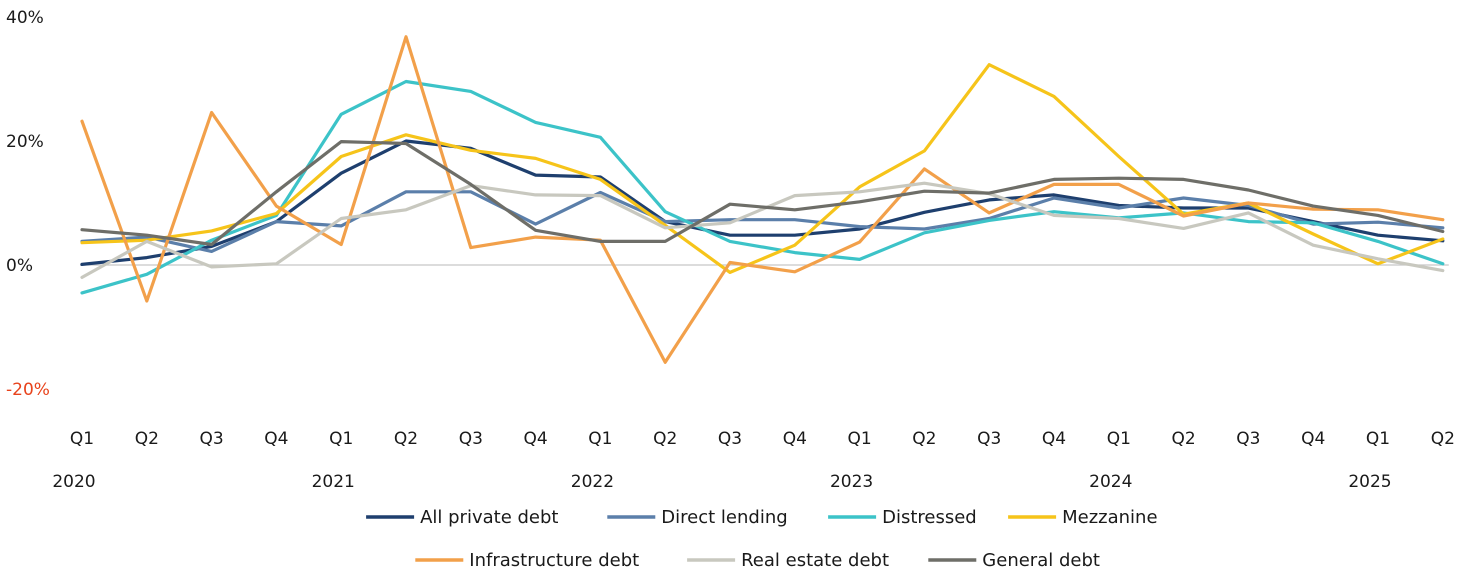  Describe the element at coordinates (929, 517) in the screenshot. I see `legend-label: Distressed` at that location.